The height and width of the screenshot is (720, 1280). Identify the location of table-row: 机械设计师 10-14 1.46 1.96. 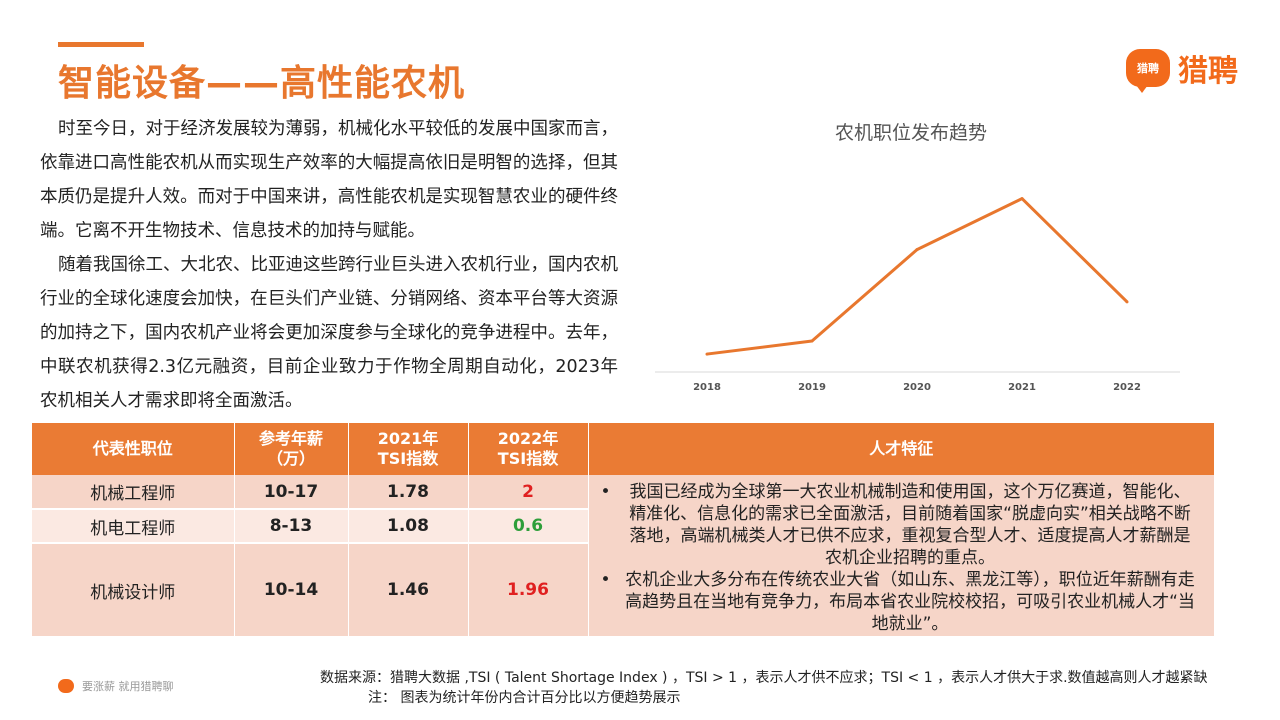
(623, 590).